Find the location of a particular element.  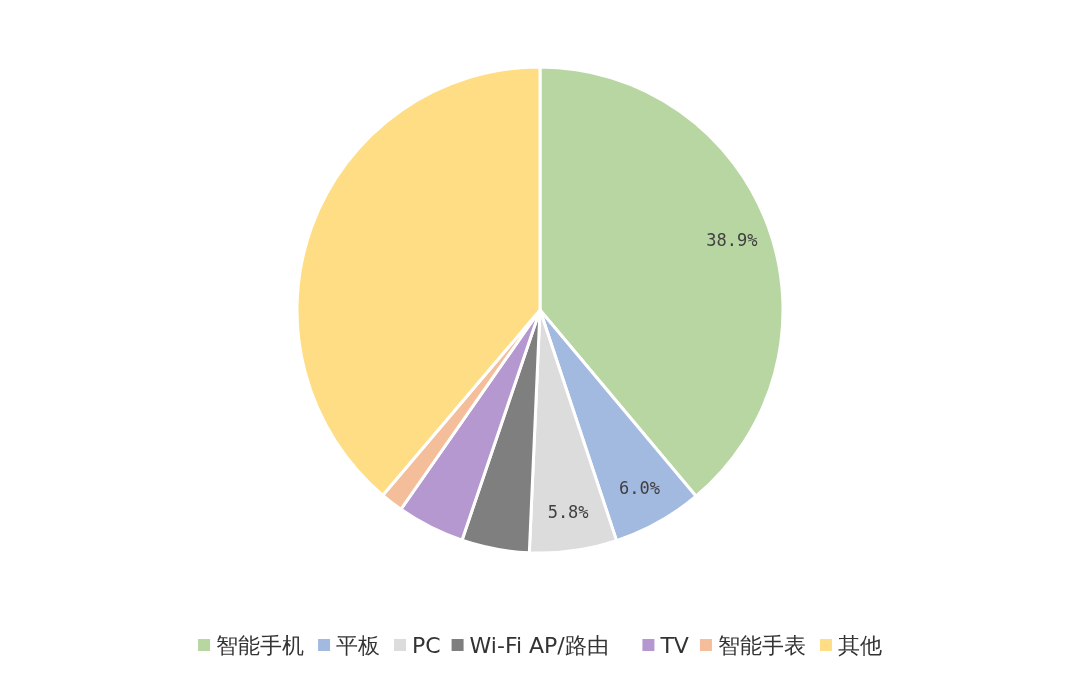

legend-label: PC is located at coordinates (426, 645).